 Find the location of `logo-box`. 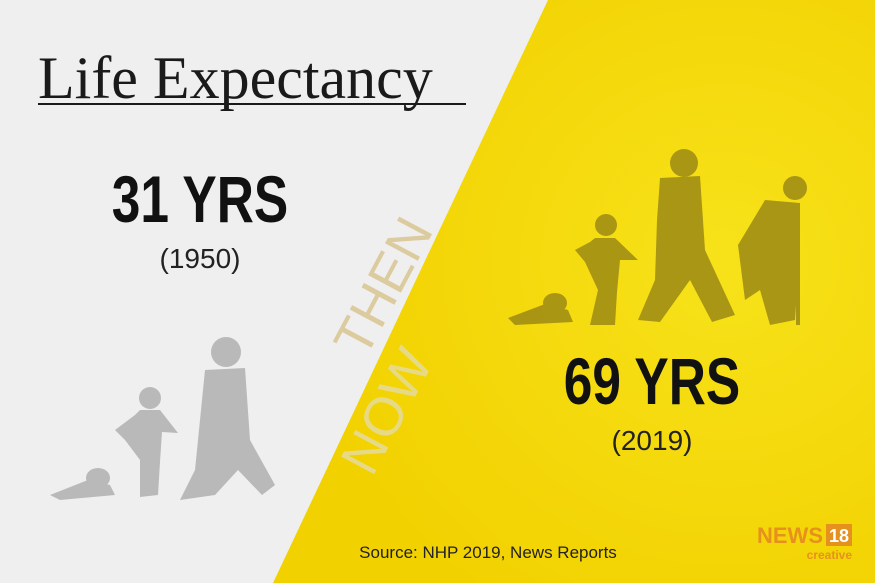

logo-box is located at coordinates (839, 535).